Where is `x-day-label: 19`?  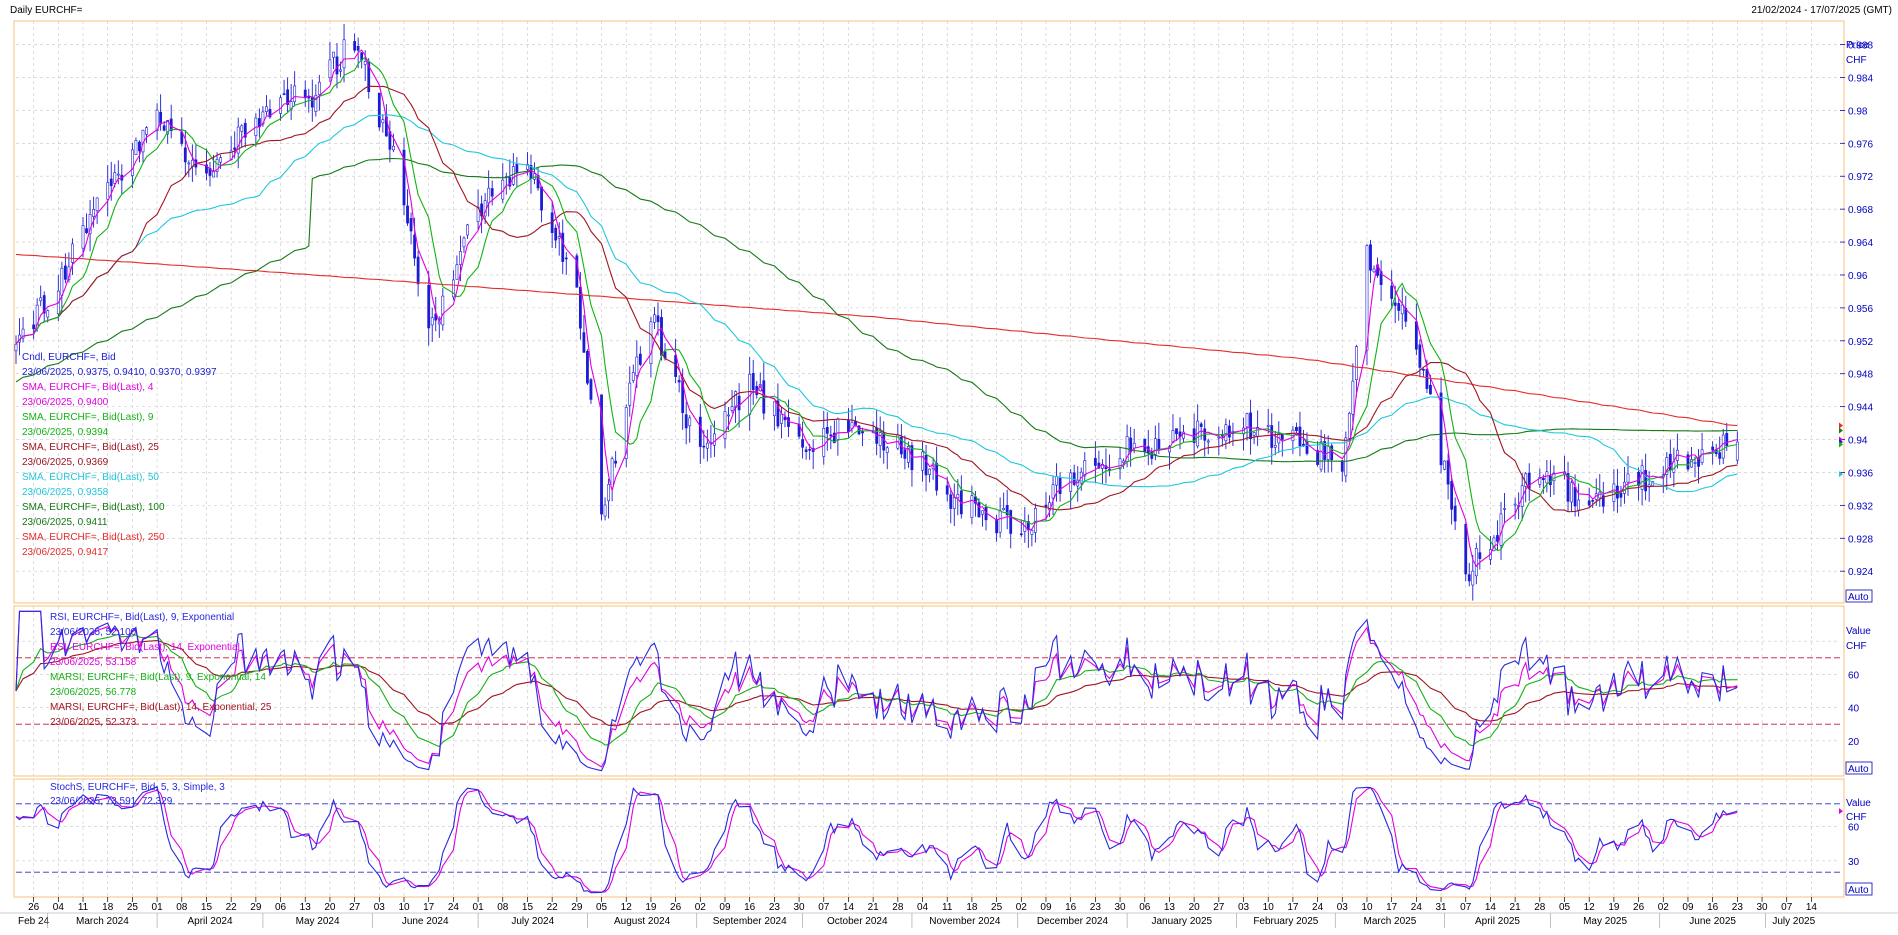 x-day-label: 19 is located at coordinates (1614, 907).